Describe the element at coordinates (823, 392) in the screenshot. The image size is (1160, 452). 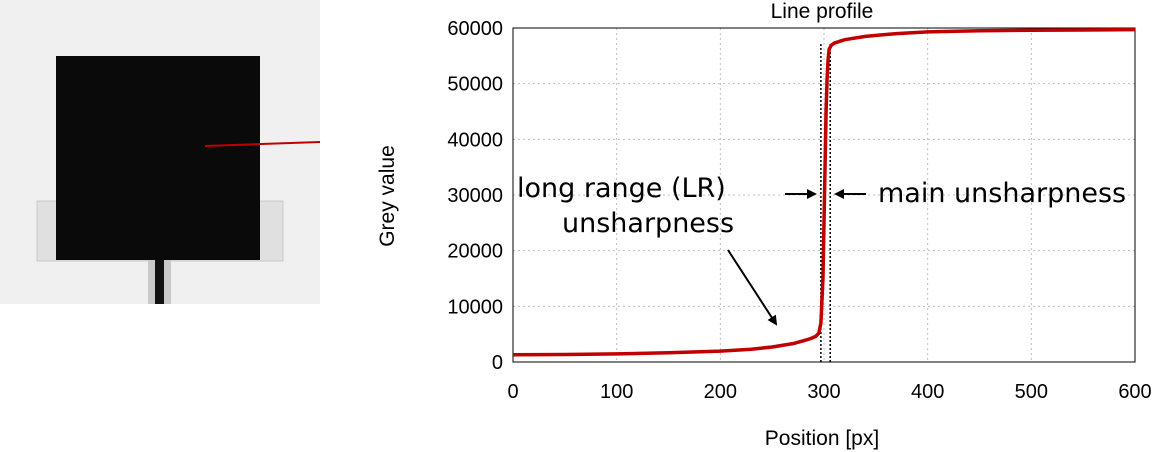
I see `x-tick-label: 300` at that location.